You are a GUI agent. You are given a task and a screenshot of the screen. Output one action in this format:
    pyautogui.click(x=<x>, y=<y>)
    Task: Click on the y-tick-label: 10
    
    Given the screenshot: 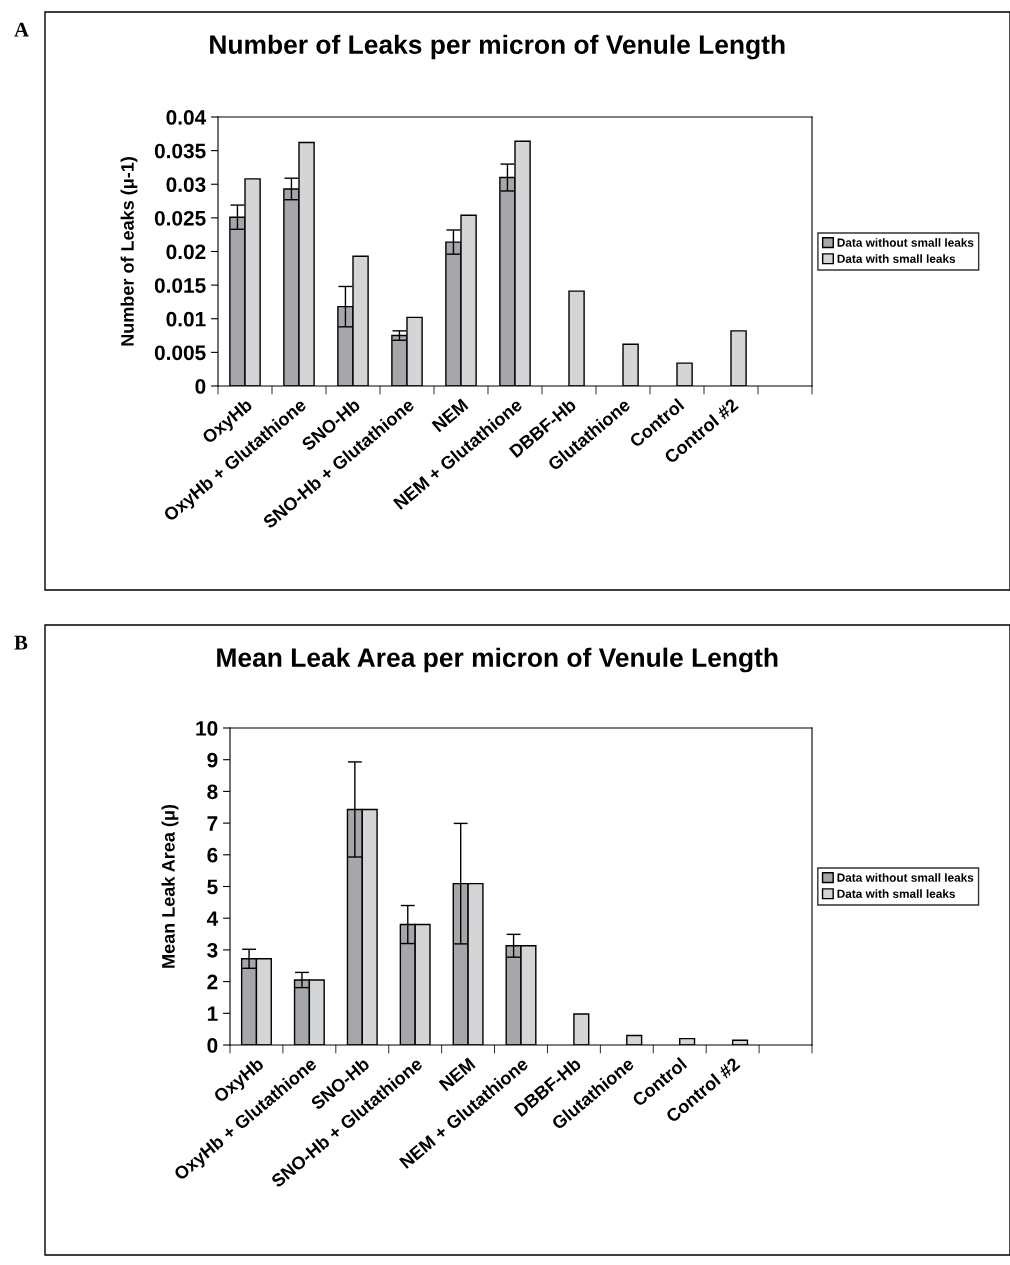 What is the action you would take?
    pyautogui.click(x=207, y=728)
    